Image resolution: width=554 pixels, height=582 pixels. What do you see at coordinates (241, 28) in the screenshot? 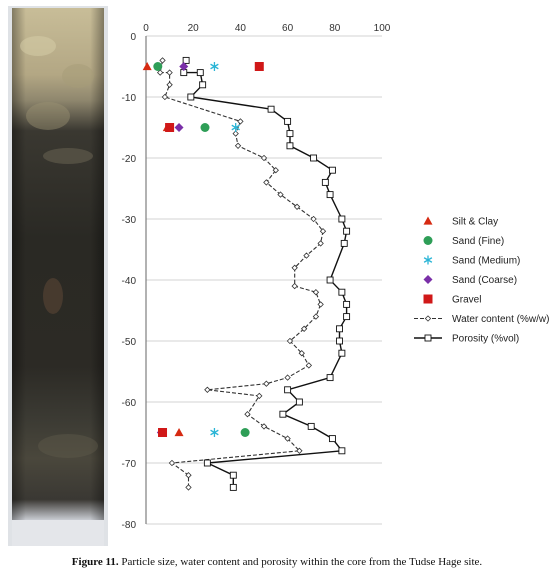
I see `x-tick-label: 40` at bounding box center [241, 28].